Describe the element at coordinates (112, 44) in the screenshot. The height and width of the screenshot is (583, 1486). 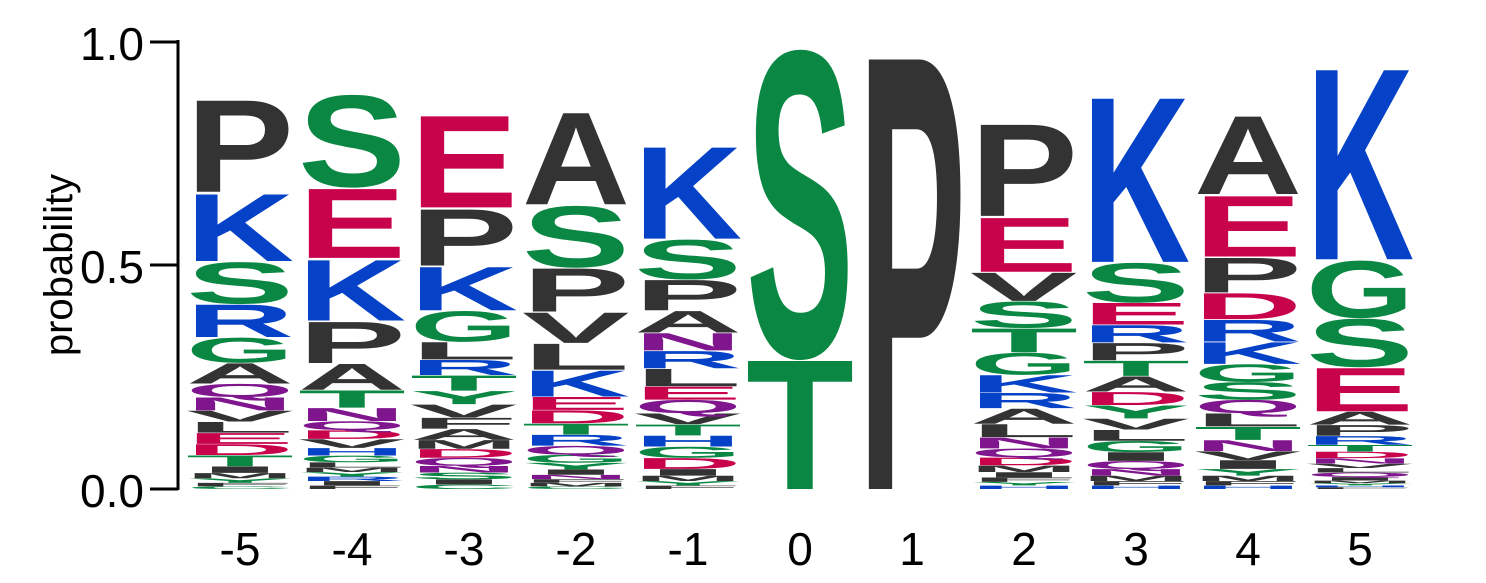
I see `y-tick-label: 1.0` at that location.